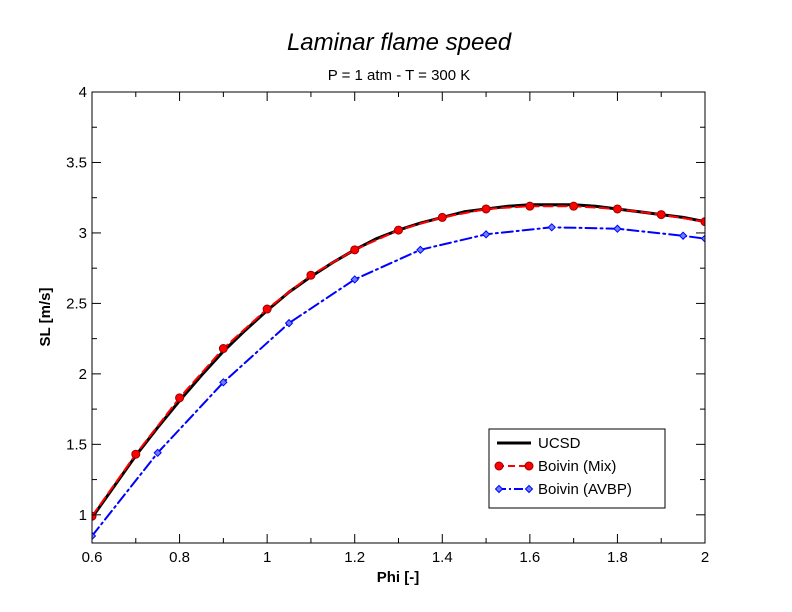  I want to click on y-tick-label: 2, so click(83, 374).